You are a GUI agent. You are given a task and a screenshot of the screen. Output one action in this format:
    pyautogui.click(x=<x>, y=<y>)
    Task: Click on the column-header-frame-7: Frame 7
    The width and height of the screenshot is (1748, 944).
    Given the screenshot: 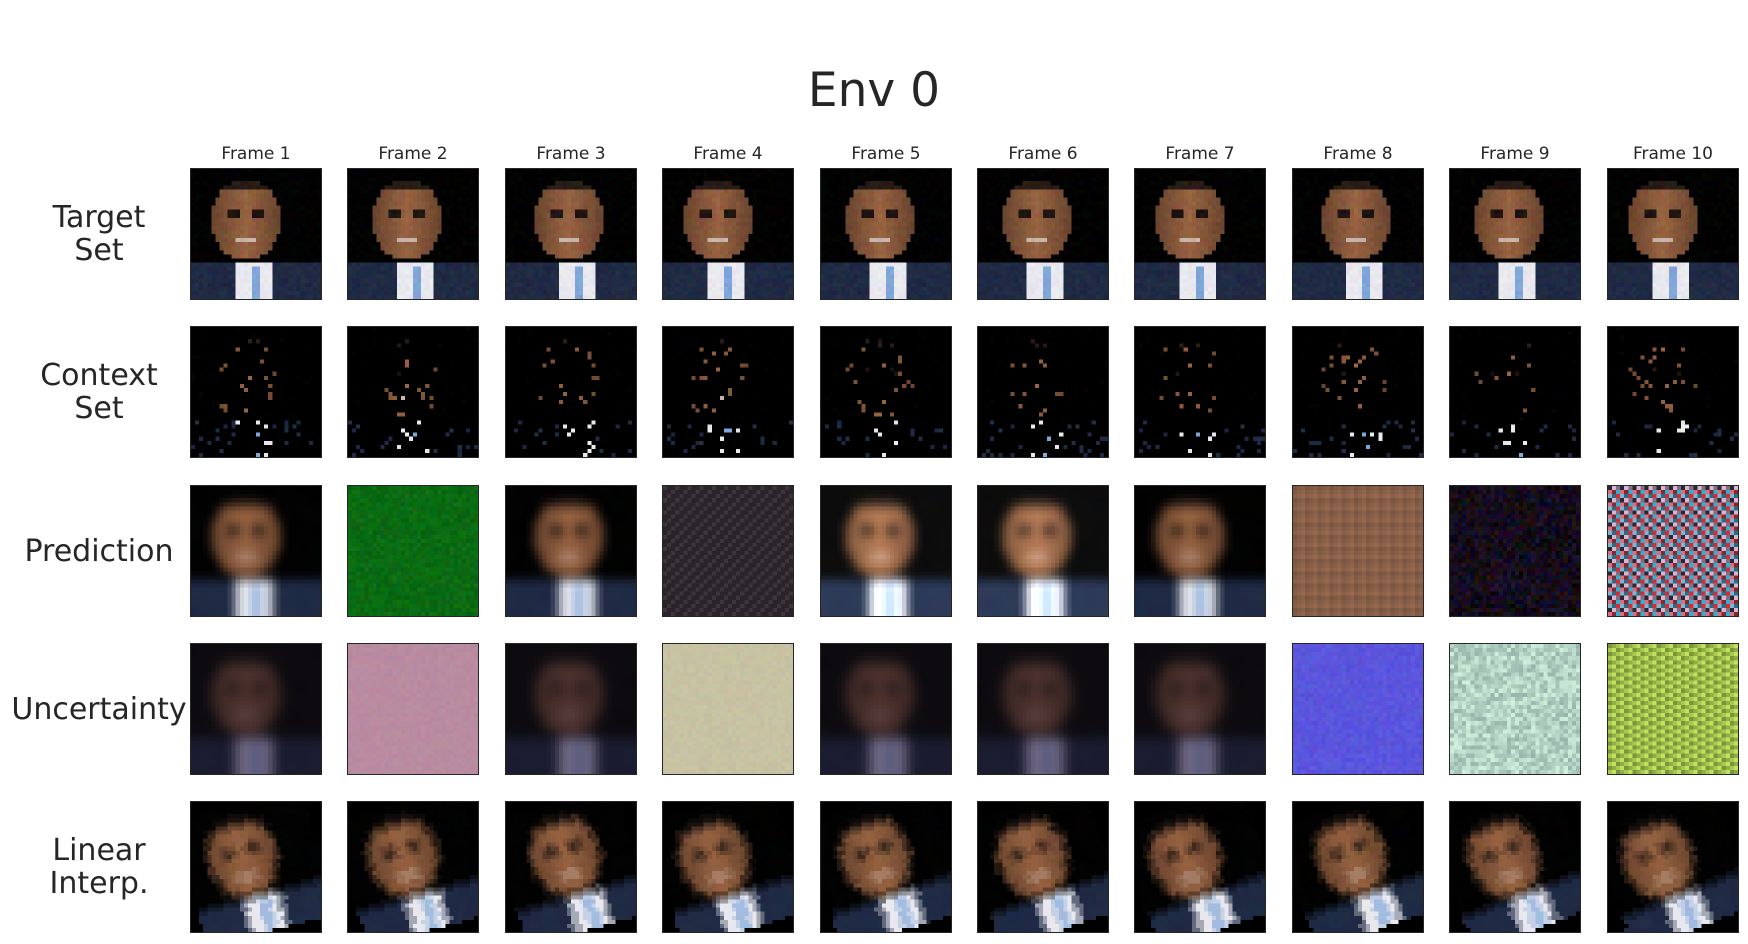 What is the action you would take?
    pyautogui.click(x=1200, y=154)
    